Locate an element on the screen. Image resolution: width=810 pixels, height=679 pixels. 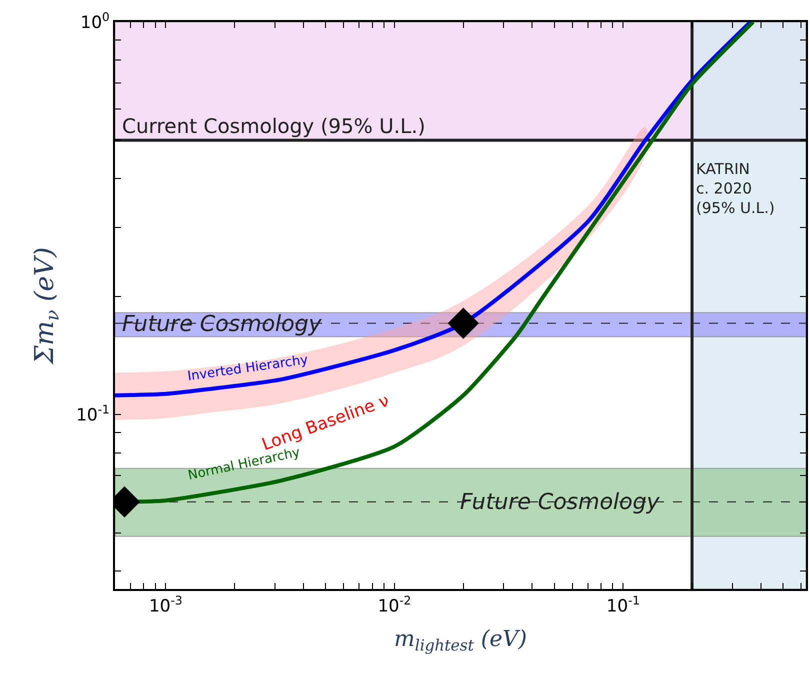
band-label: KATRIN c. 2020 (95% U.L.) is located at coordinates (735, 188).